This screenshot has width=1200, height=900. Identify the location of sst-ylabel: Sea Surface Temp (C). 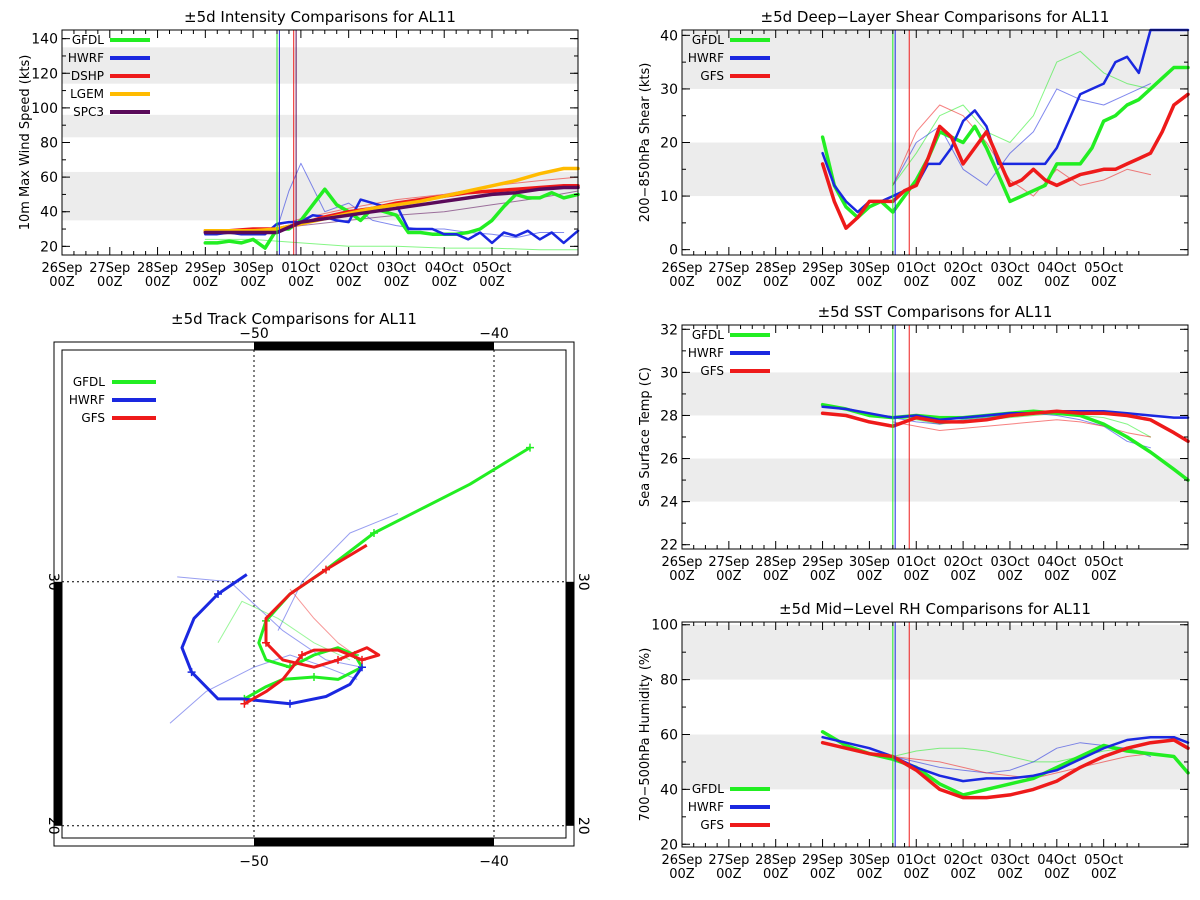
(645, 437).